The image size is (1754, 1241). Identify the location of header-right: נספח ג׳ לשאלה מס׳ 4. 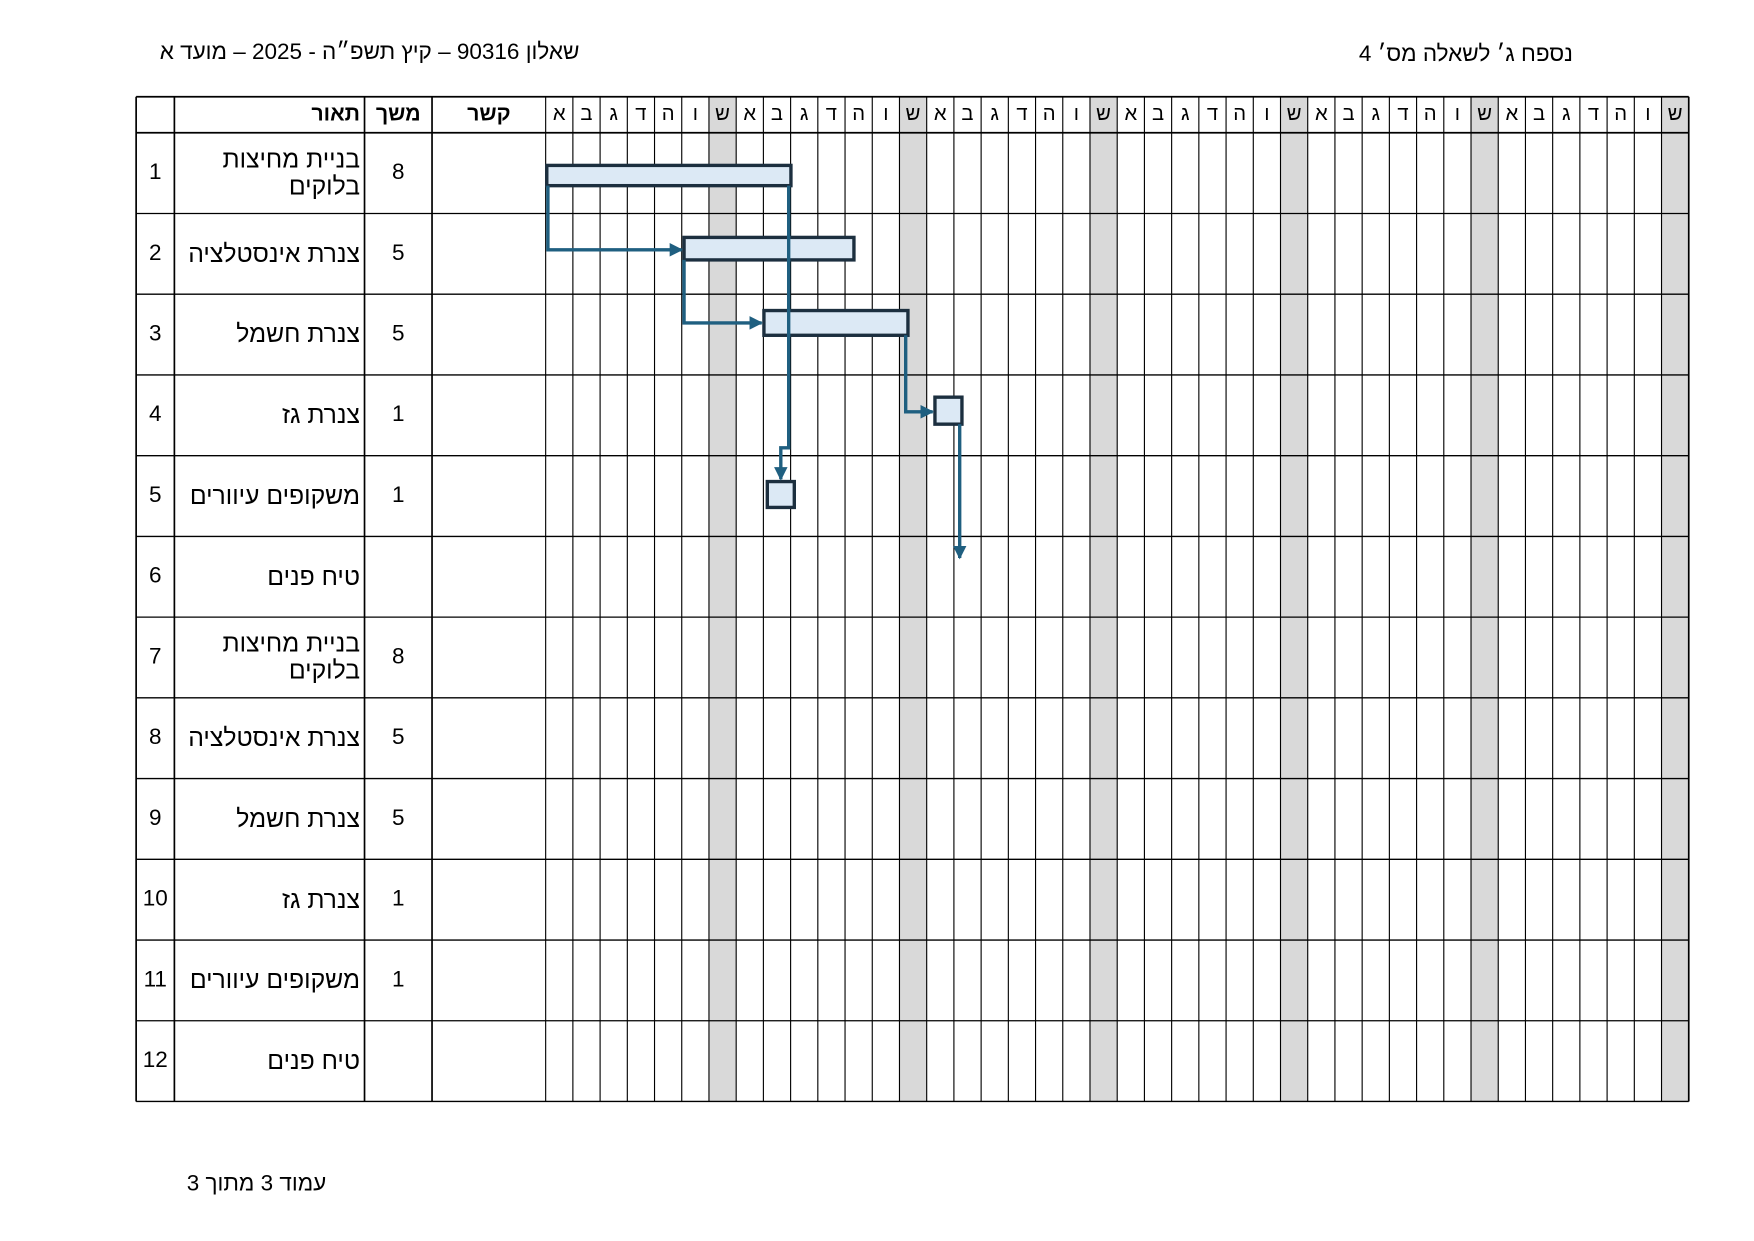
(1466, 53).